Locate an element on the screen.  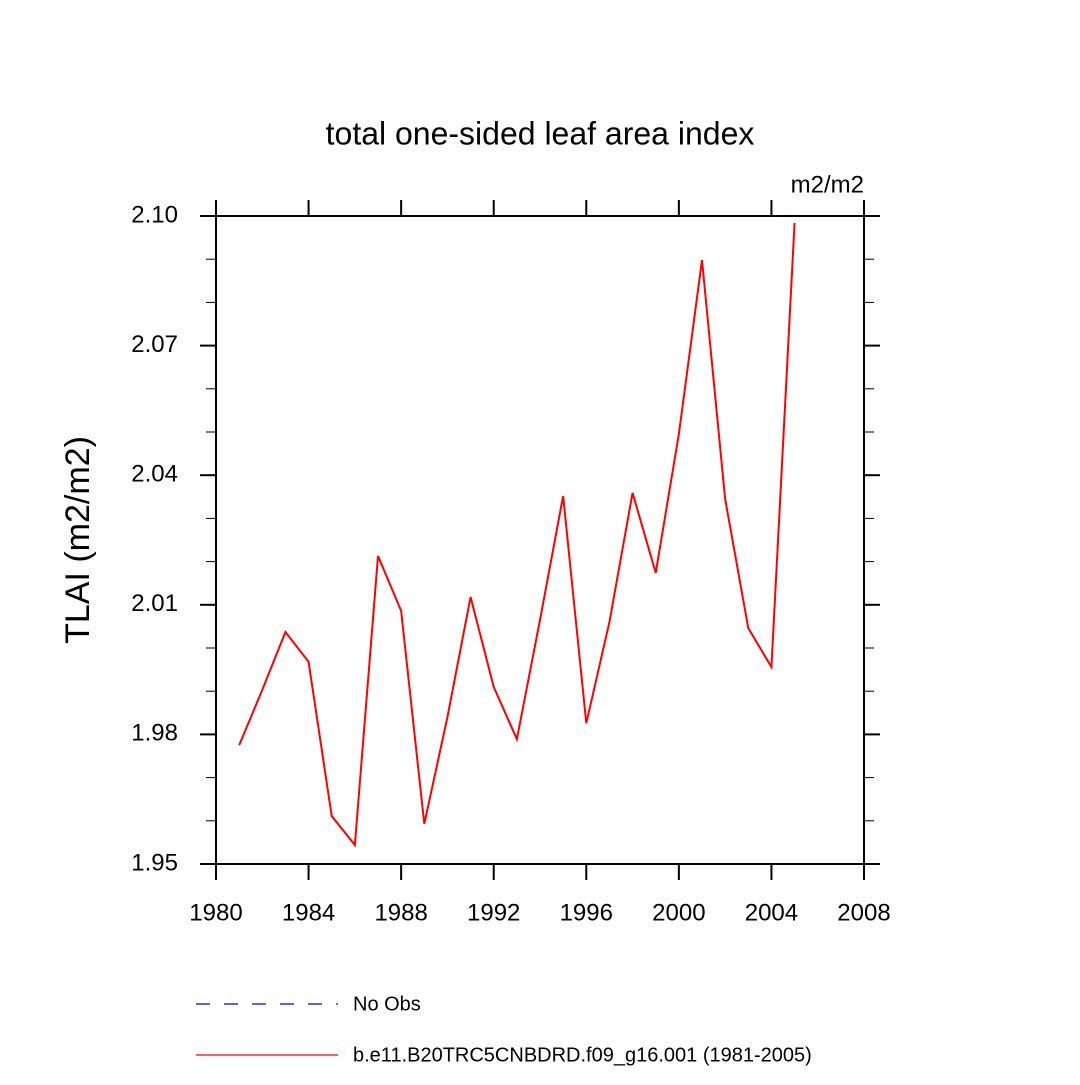
y-tick-label: 2.01 is located at coordinates (154, 603).